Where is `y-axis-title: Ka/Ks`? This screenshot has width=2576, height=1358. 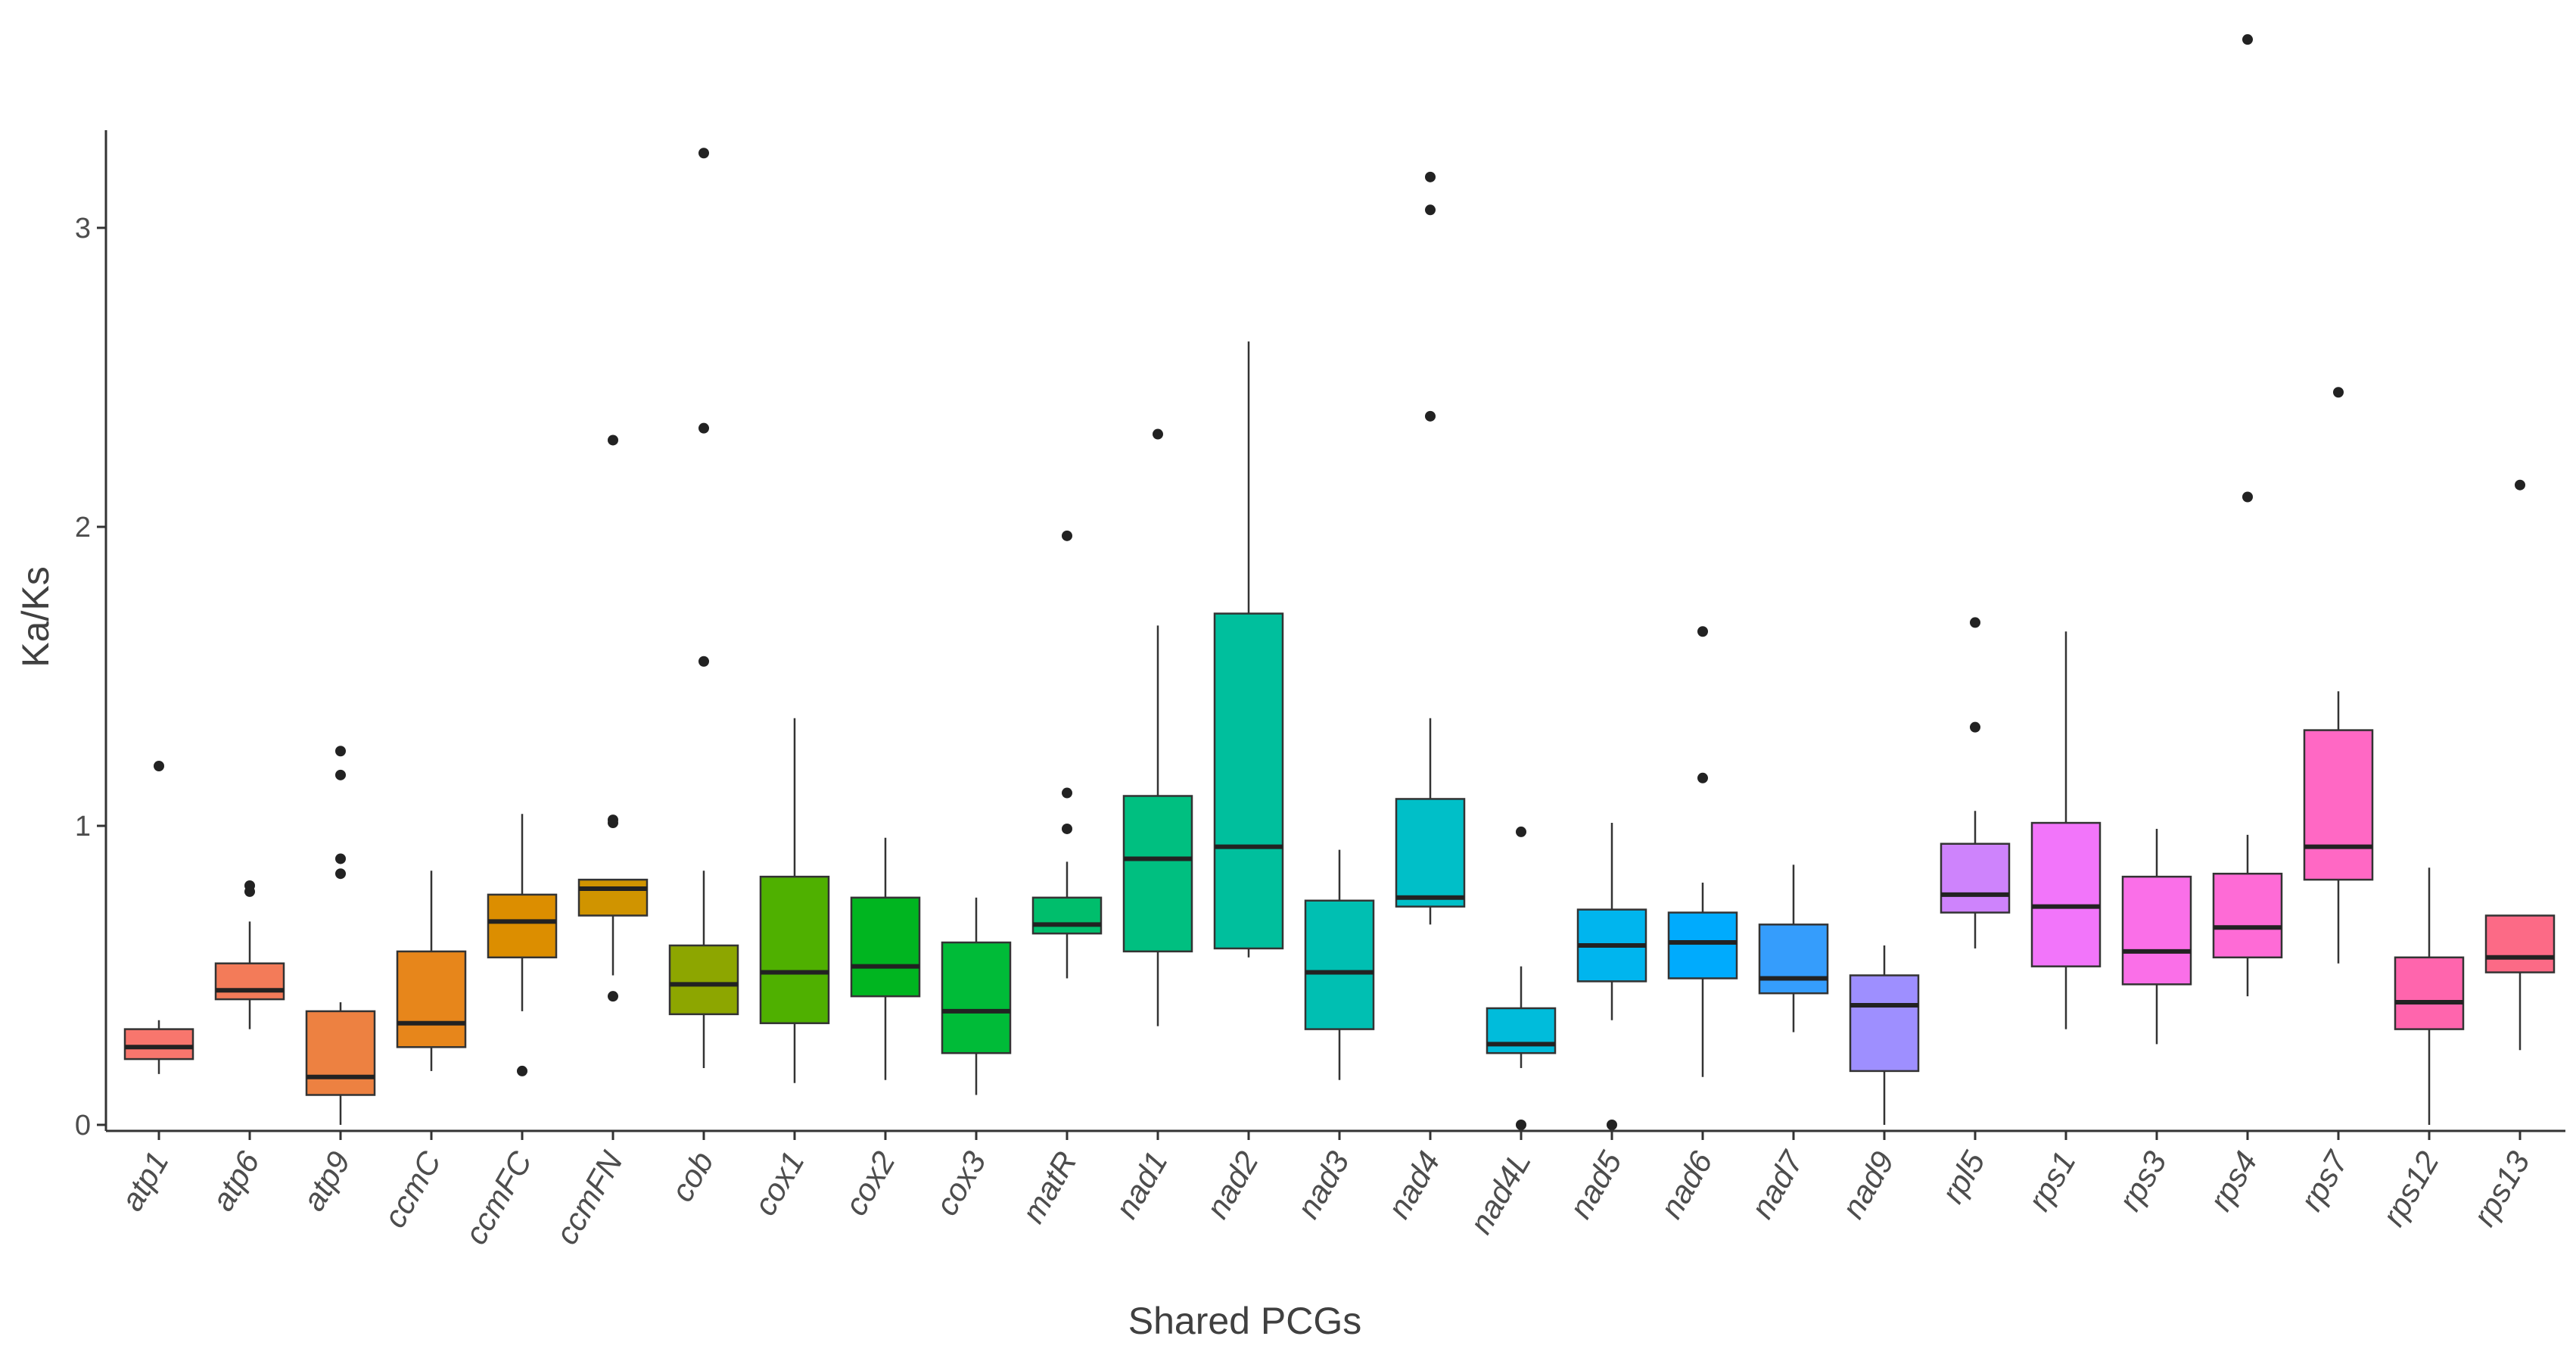 y-axis-title: Ka/Ks is located at coordinates (35, 616).